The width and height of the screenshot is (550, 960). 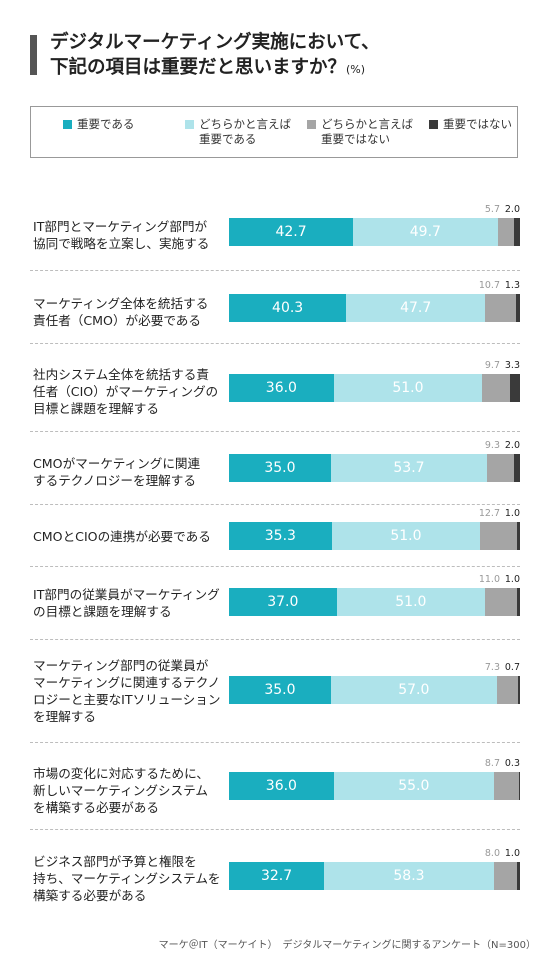 What do you see at coordinates (67, 124) in the screenshot?
I see `legend-swatch-important` at bounding box center [67, 124].